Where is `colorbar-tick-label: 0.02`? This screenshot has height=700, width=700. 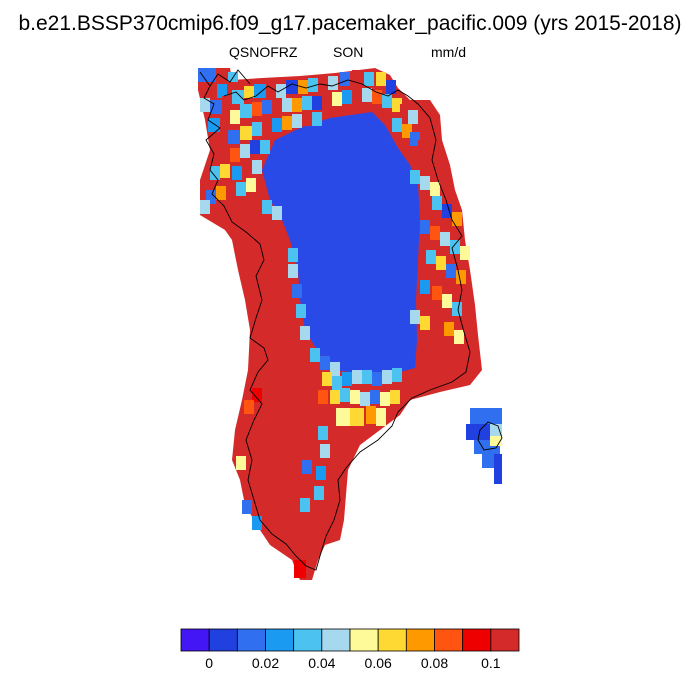
colorbar-tick-label: 0.02 is located at coordinates (265, 663).